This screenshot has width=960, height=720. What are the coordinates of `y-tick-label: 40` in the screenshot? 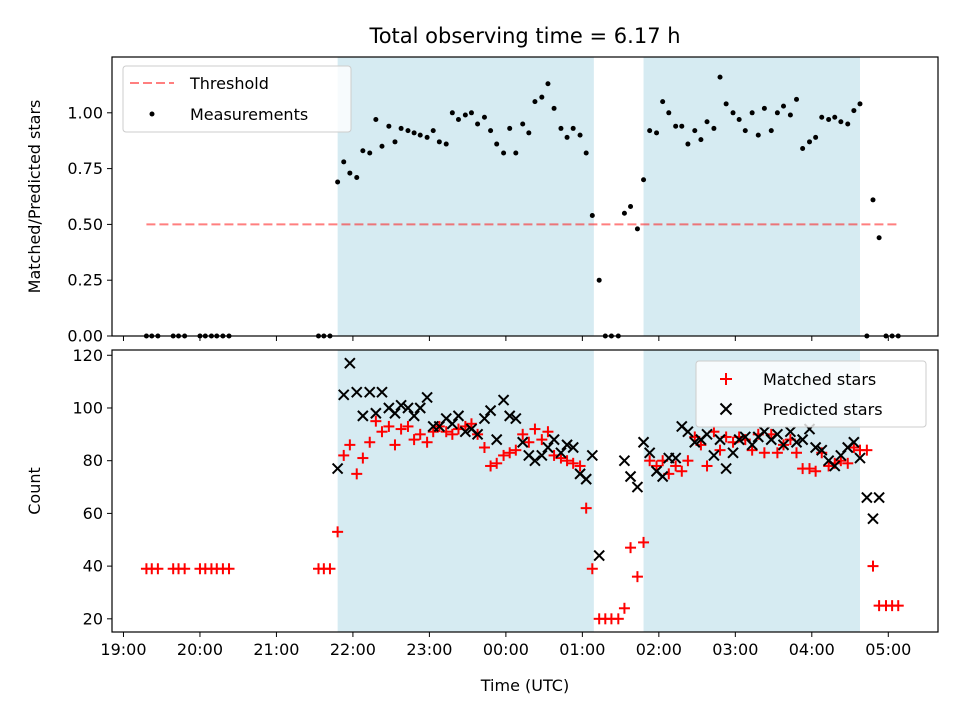 It's located at (93, 566).